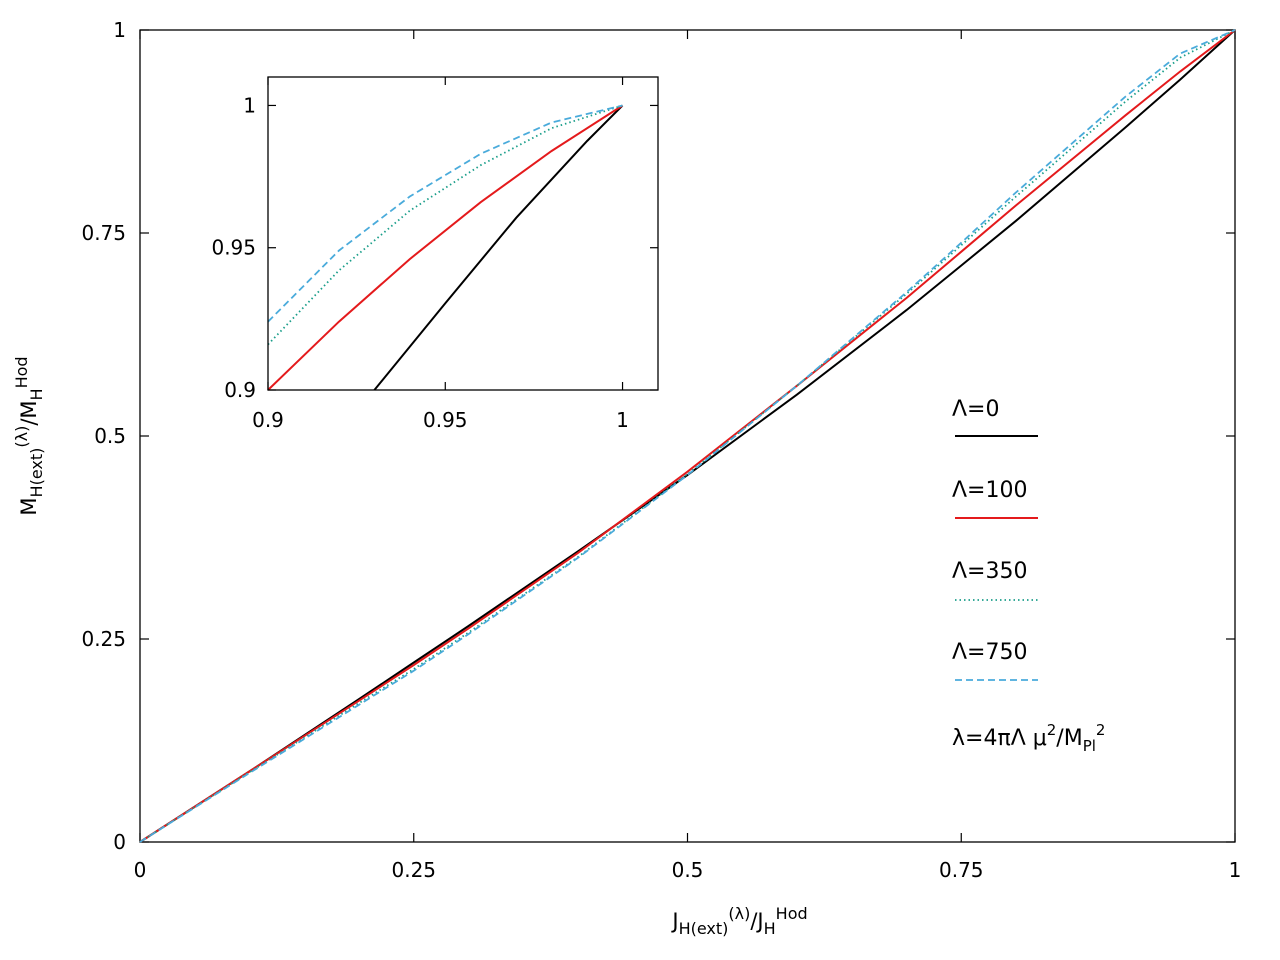 This screenshot has width=1280, height=960. Describe the element at coordinates (233, 248) in the screenshot. I see `inset-y-tick-label: 0.95` at that location.